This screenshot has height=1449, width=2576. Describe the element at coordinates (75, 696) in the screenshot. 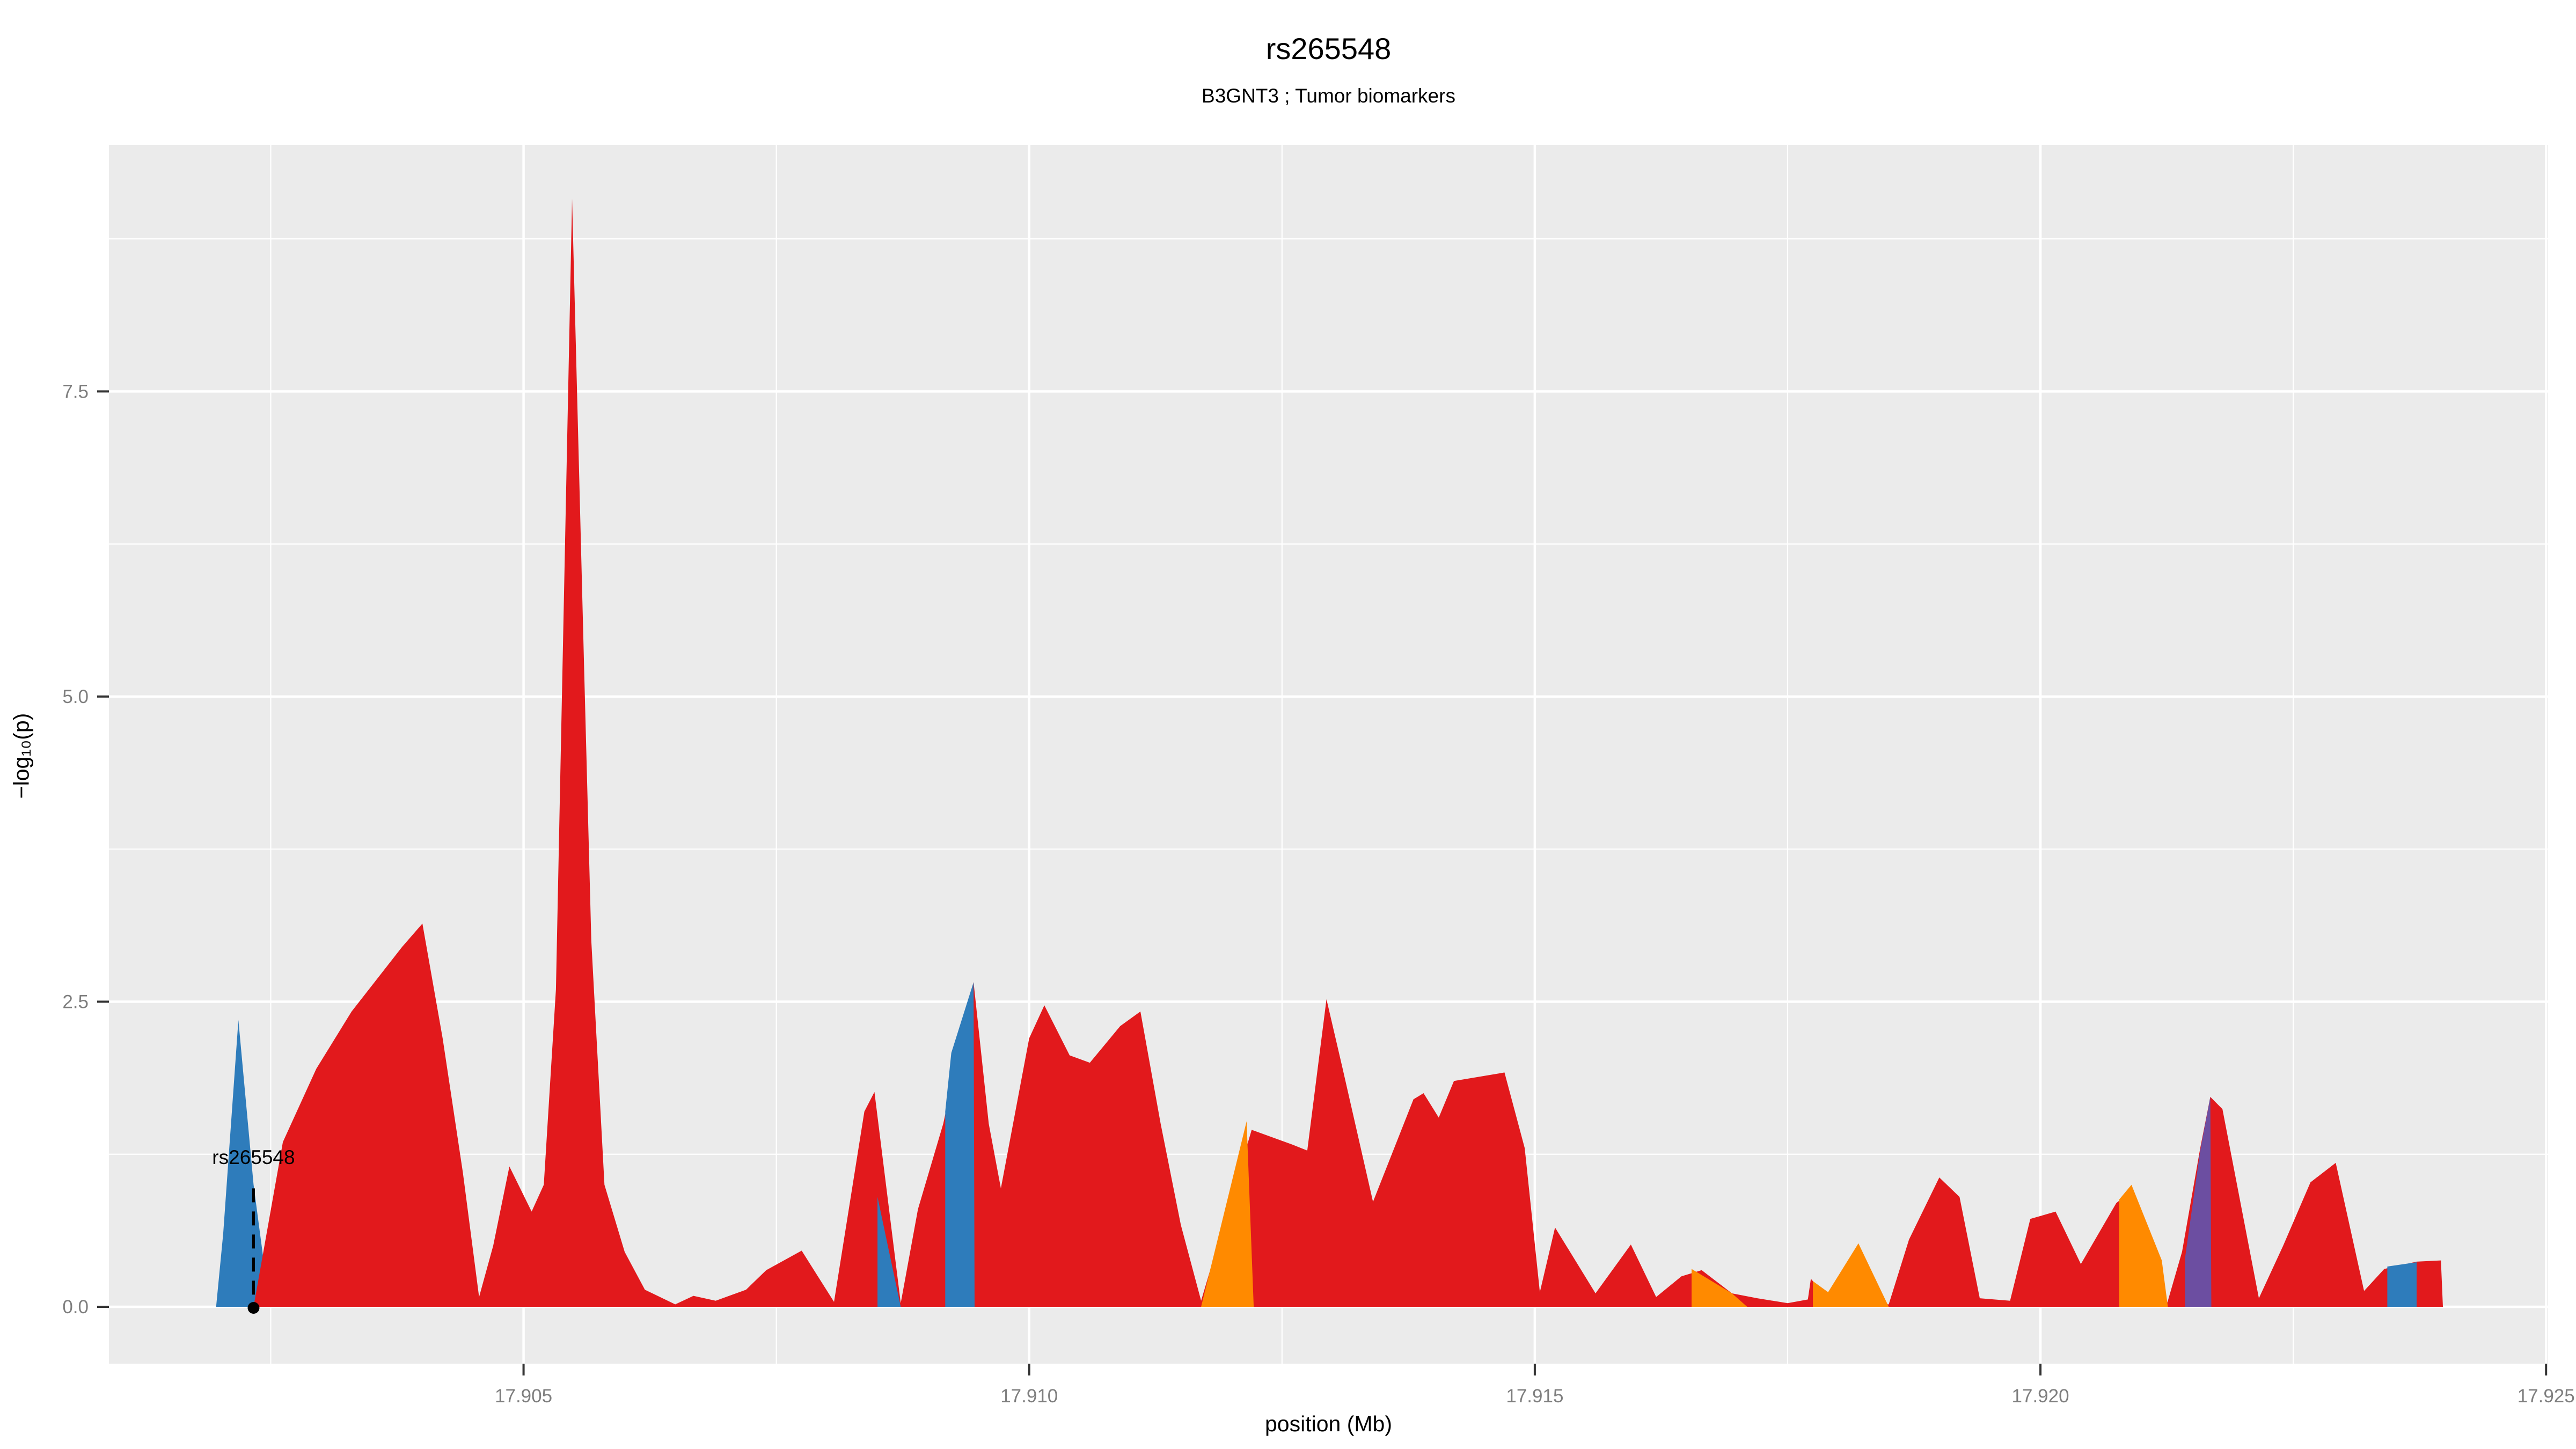

I see `y-tick-label: 5.0` at that location.